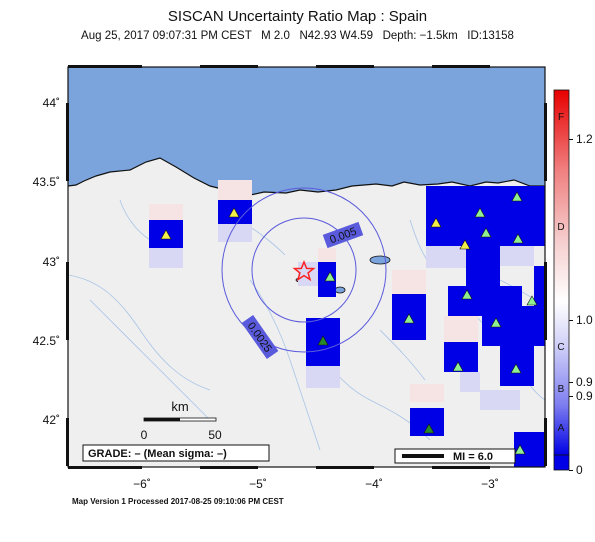 Image resolution: width=595 pixels, height=542 pixels. Describe the element at coordinates (157, 454) in the screenshot. I see `svg-text: GRADE: – (Mean sigma: –)` at that location.